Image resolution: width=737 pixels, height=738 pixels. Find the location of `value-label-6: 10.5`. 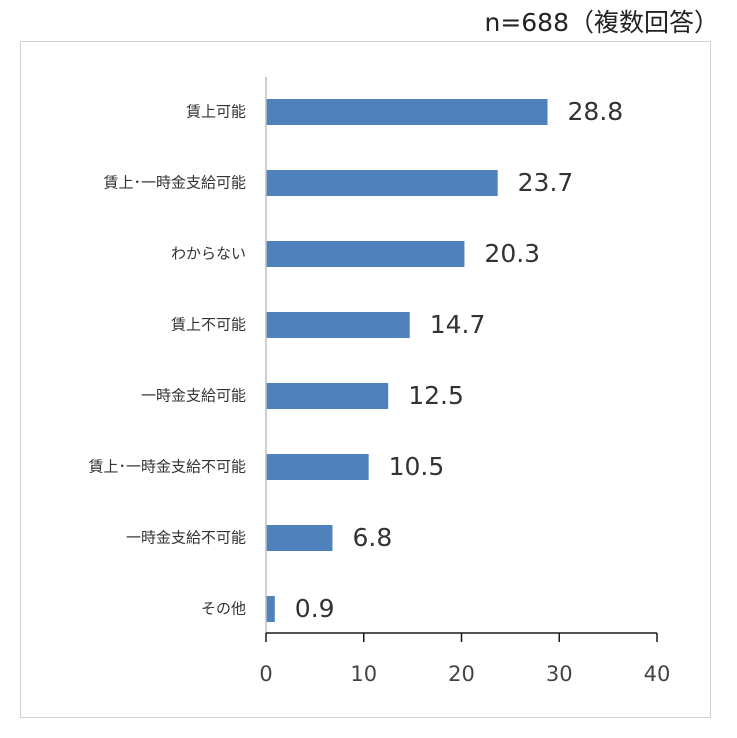

value-label-6: 10.5 is located at coordinates (417, 466).